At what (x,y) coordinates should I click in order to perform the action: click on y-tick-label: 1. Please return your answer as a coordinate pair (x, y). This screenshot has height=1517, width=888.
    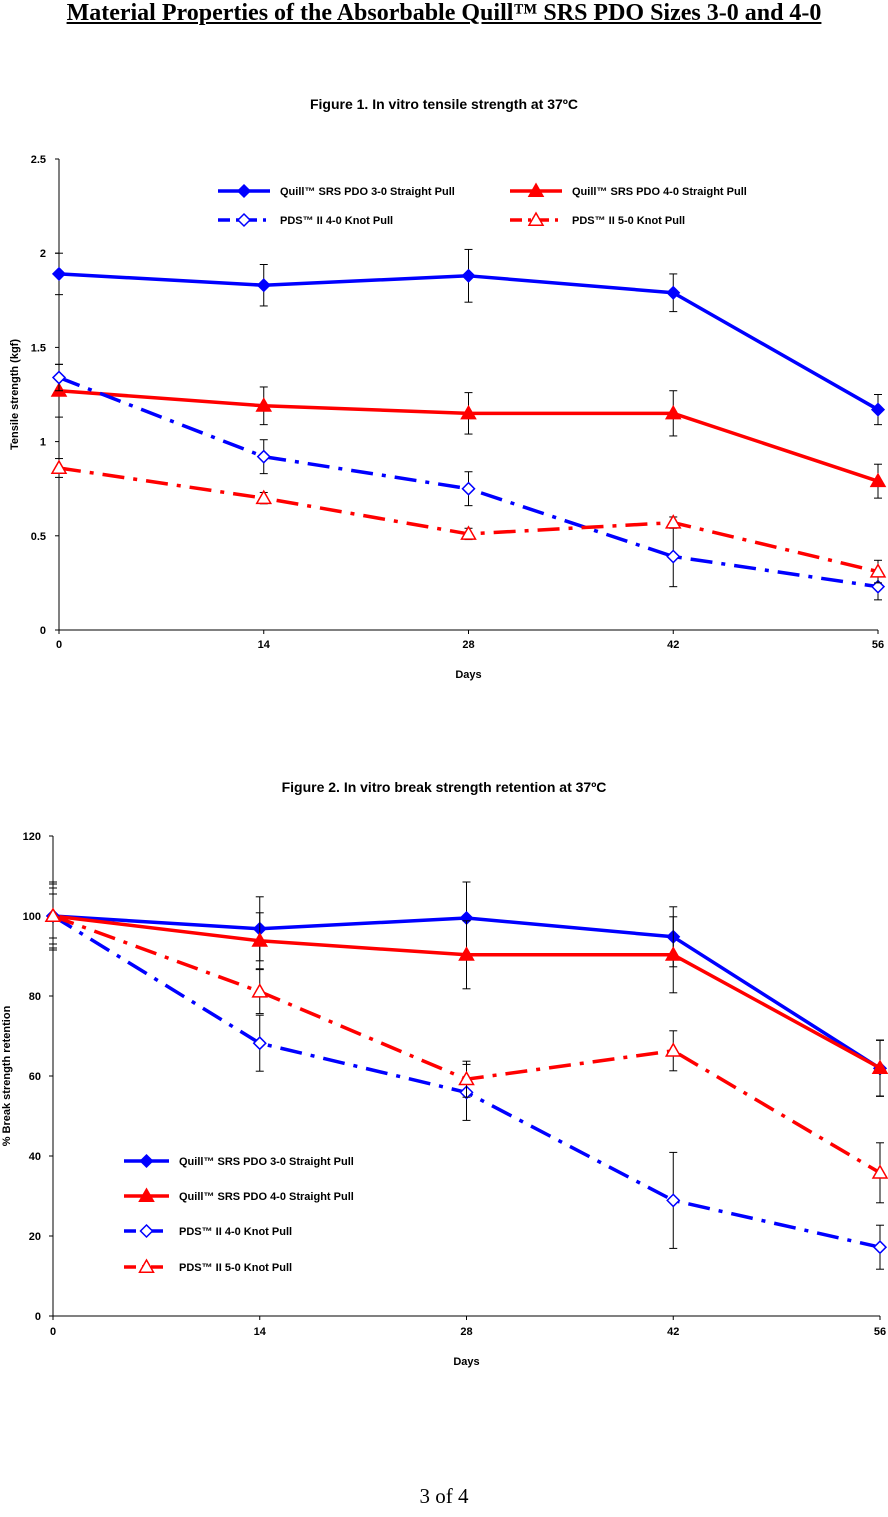
    Looking at the image, I should click on (43, 443).